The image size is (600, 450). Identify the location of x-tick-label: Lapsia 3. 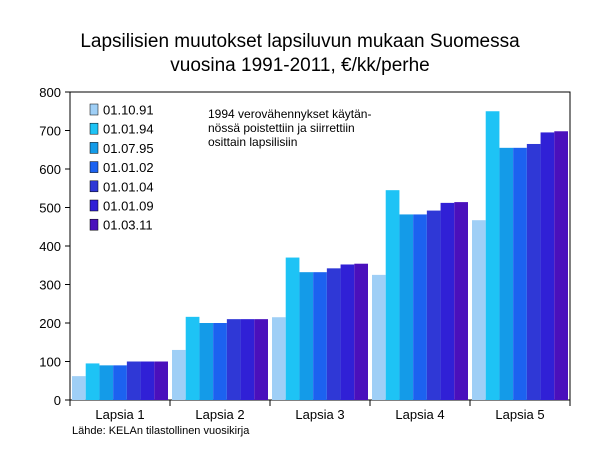
(319, 414).